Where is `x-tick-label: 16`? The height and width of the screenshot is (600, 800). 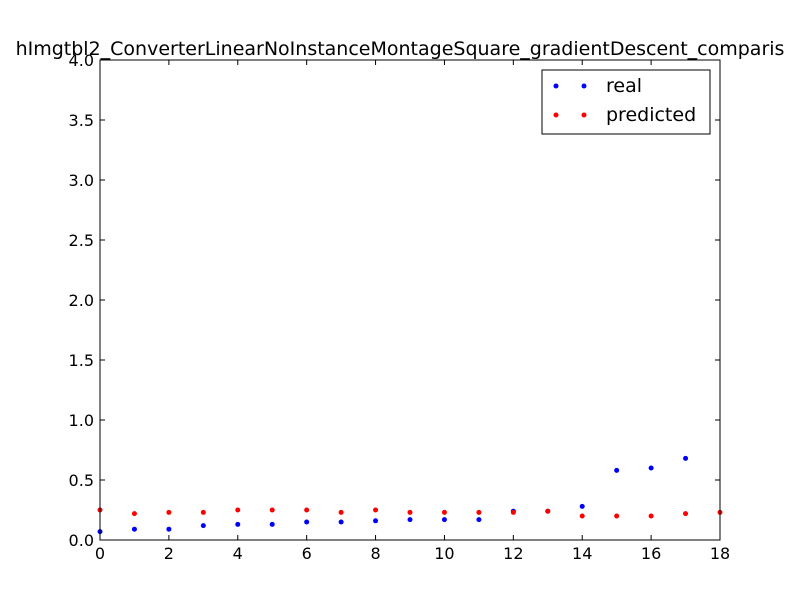 x-tick-label: 16 is located at coordinates (651, 553).